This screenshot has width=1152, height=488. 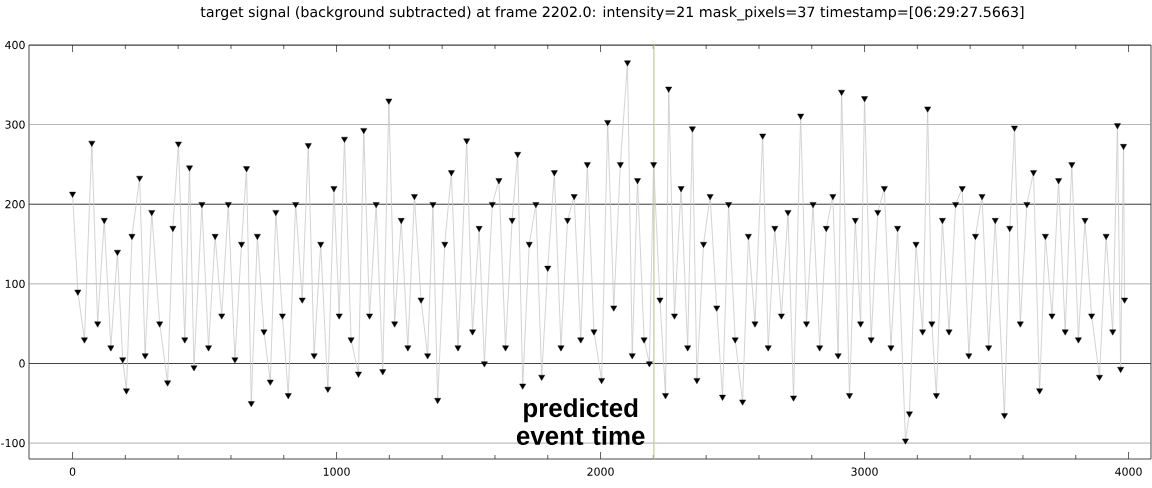 What do you see at coordinates (1128, 471) in the screenshot?
I see `x-tick-label: 4000` at bounding box center [1128, 471].